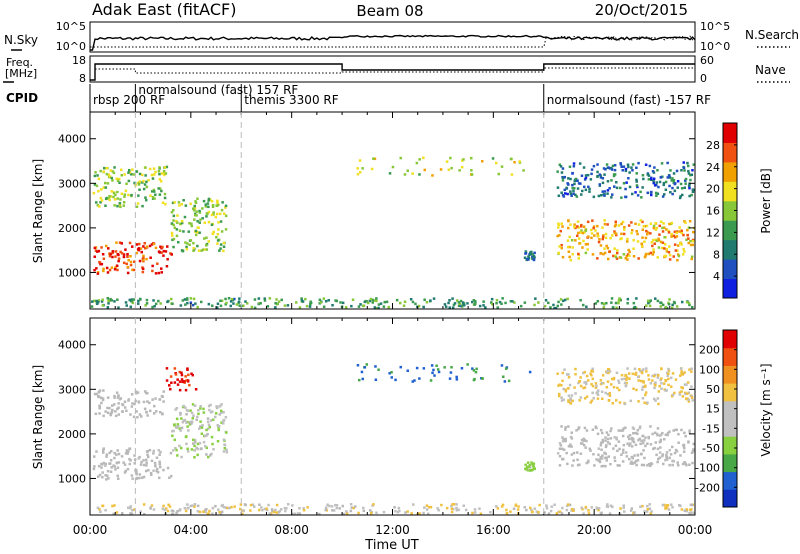 This screenshot has height=554, width=800. What do you see at coordinates (766, 200) in the screenshot?
I see `power-colorbar-label: Power [dB]` at bounding box center [766, 200].